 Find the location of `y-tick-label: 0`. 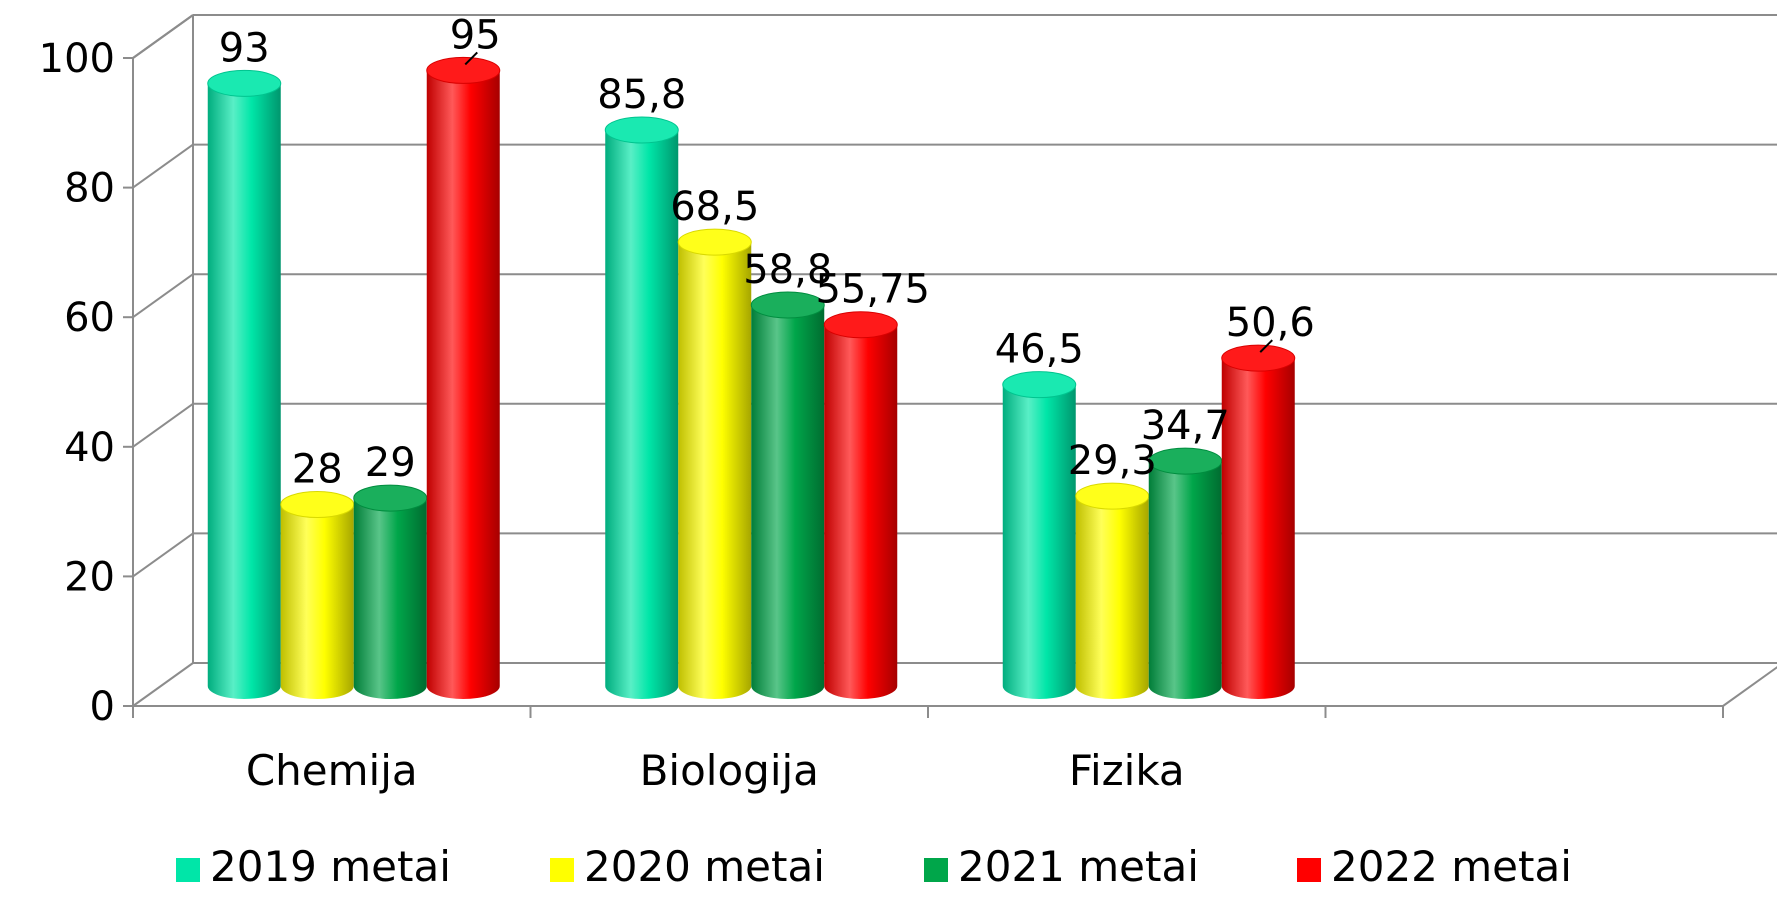

y-tick-label: 0 is located at coordinates (102, 707).